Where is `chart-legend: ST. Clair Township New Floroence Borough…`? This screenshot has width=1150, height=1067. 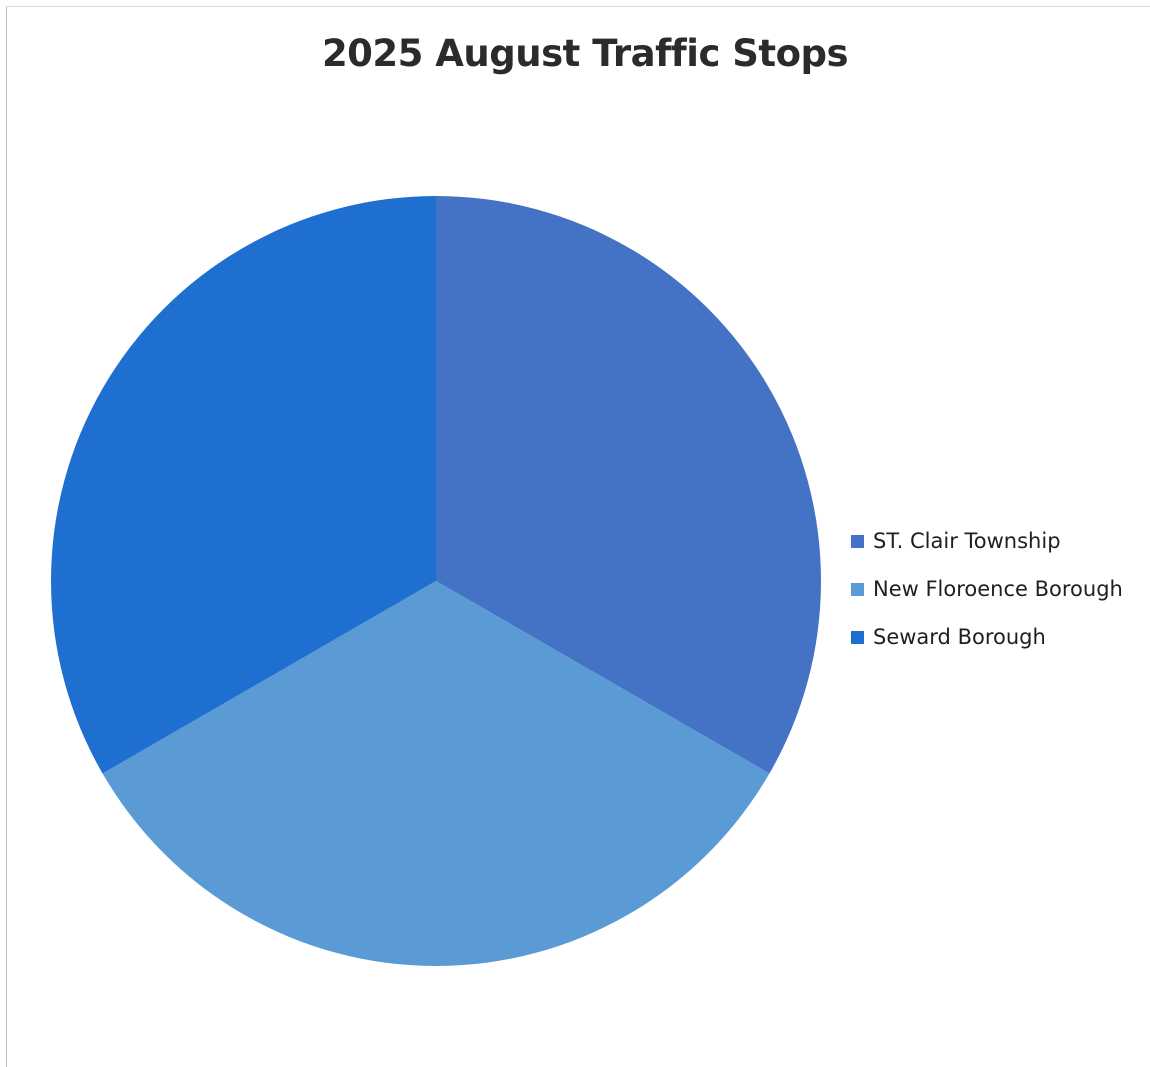 chart-legend: ST. Clair Township New Floroence Borough… is located at coordinates (987, 589).